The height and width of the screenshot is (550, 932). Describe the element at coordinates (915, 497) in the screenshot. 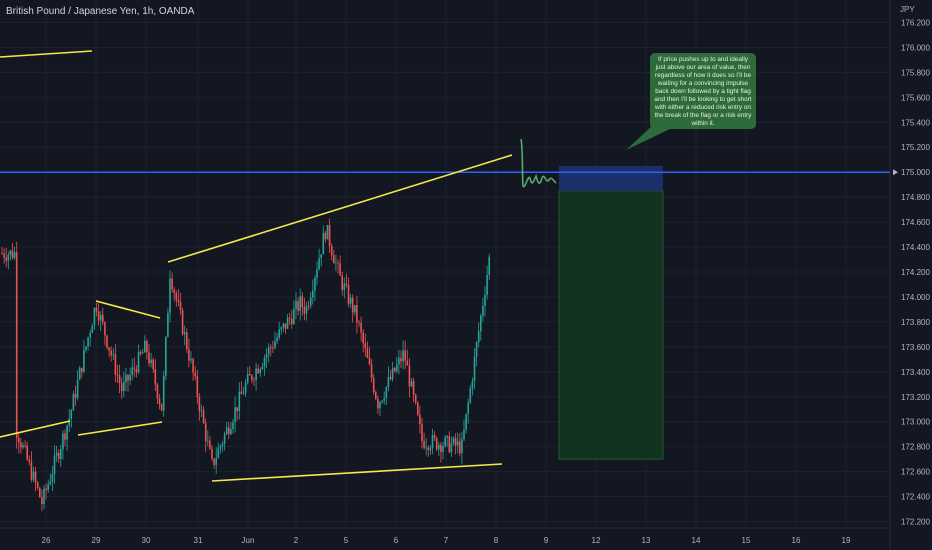

I see `price-tick-label: 172.400` at that location.